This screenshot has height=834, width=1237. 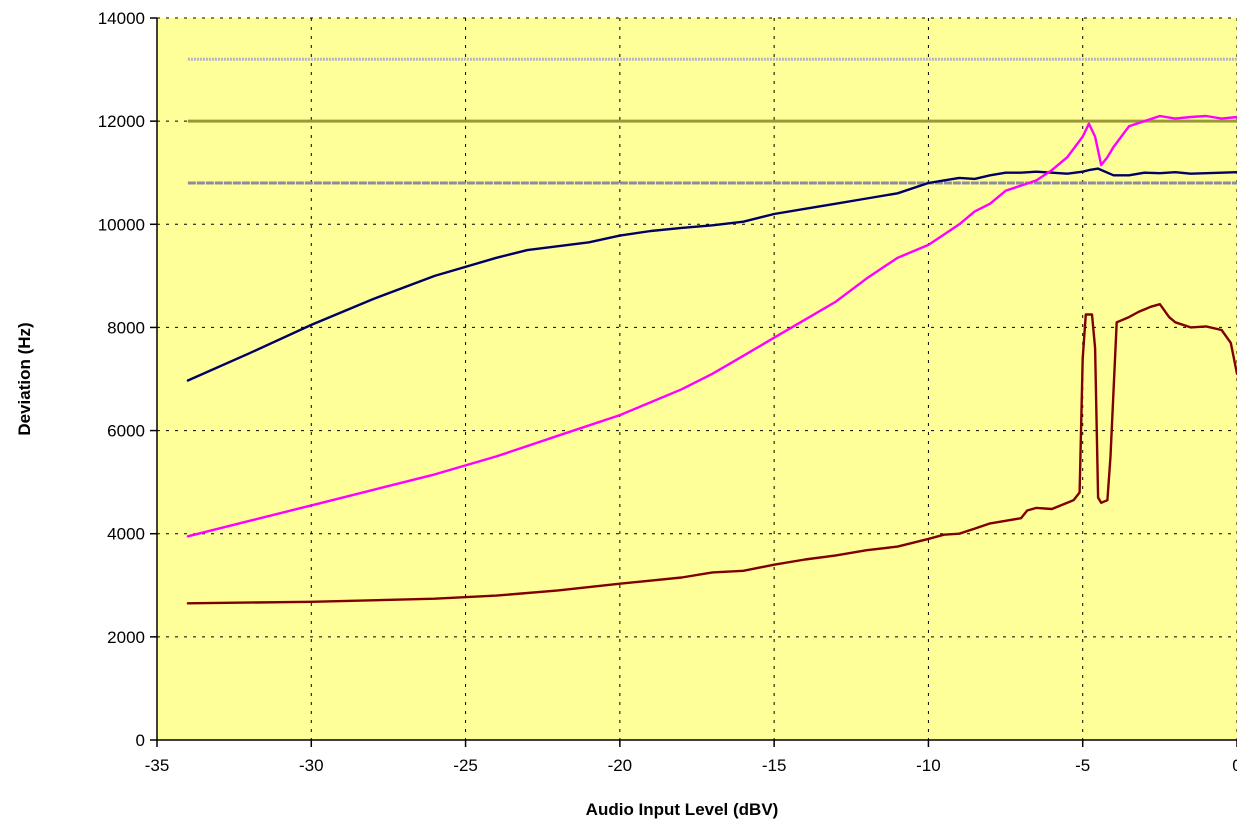 I want to click on x-tick-label: 0, so click(x=1234, y=765).